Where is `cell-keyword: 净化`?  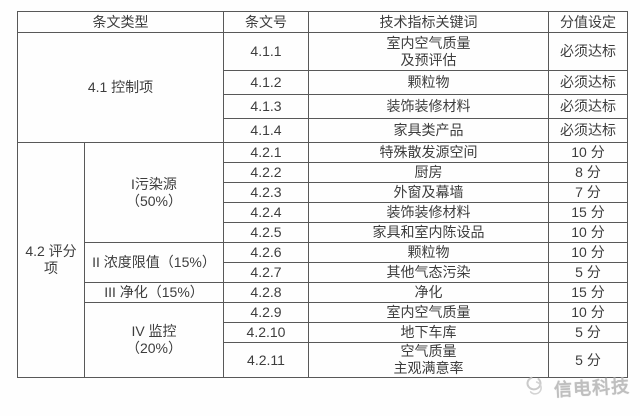
cell-keyword: 净化 is located at coordinates (428, 292).